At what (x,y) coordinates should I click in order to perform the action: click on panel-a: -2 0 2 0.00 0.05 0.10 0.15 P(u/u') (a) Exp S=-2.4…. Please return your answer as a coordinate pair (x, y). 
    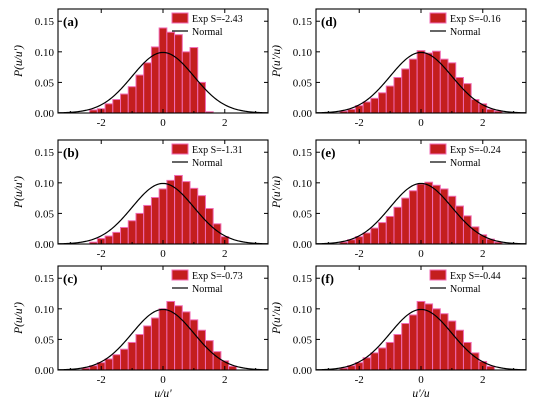
    Looking at the image, I should click on (141, 68).